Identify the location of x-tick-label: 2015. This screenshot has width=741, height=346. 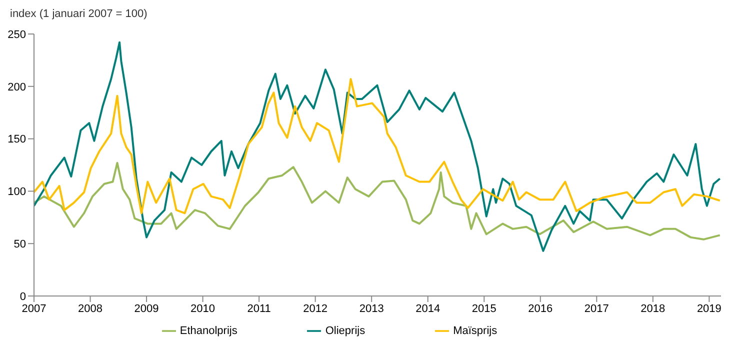
(484, 308).